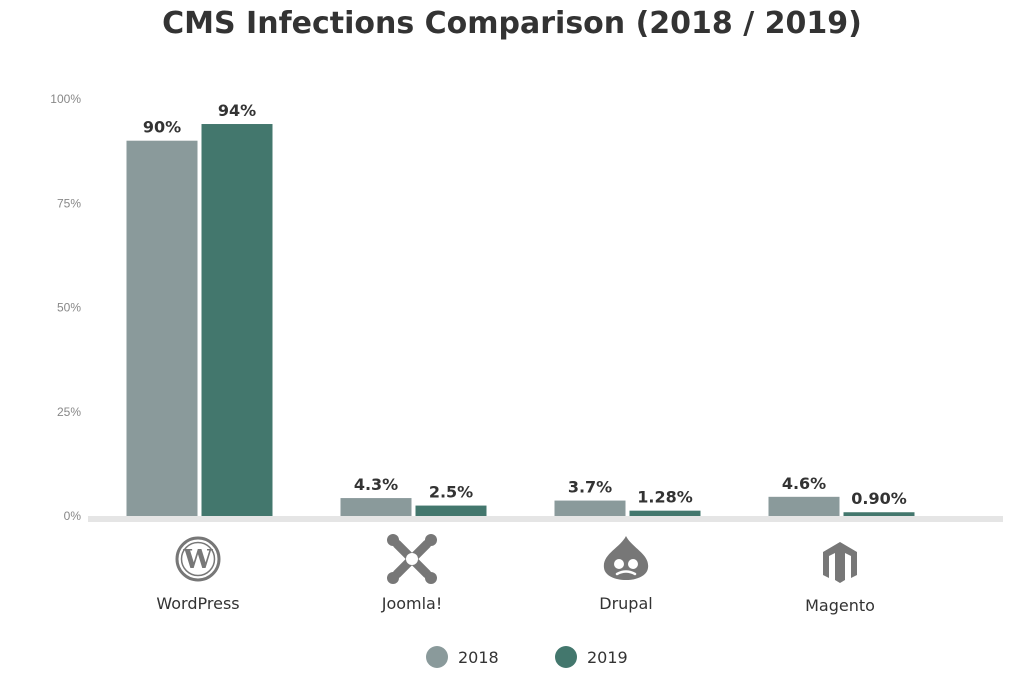 The height and width of the screenshot is (687, 1024). Describe the element at coordinates (451, 510) in the screenshot. I see `bar-2019-joomla` at that location.